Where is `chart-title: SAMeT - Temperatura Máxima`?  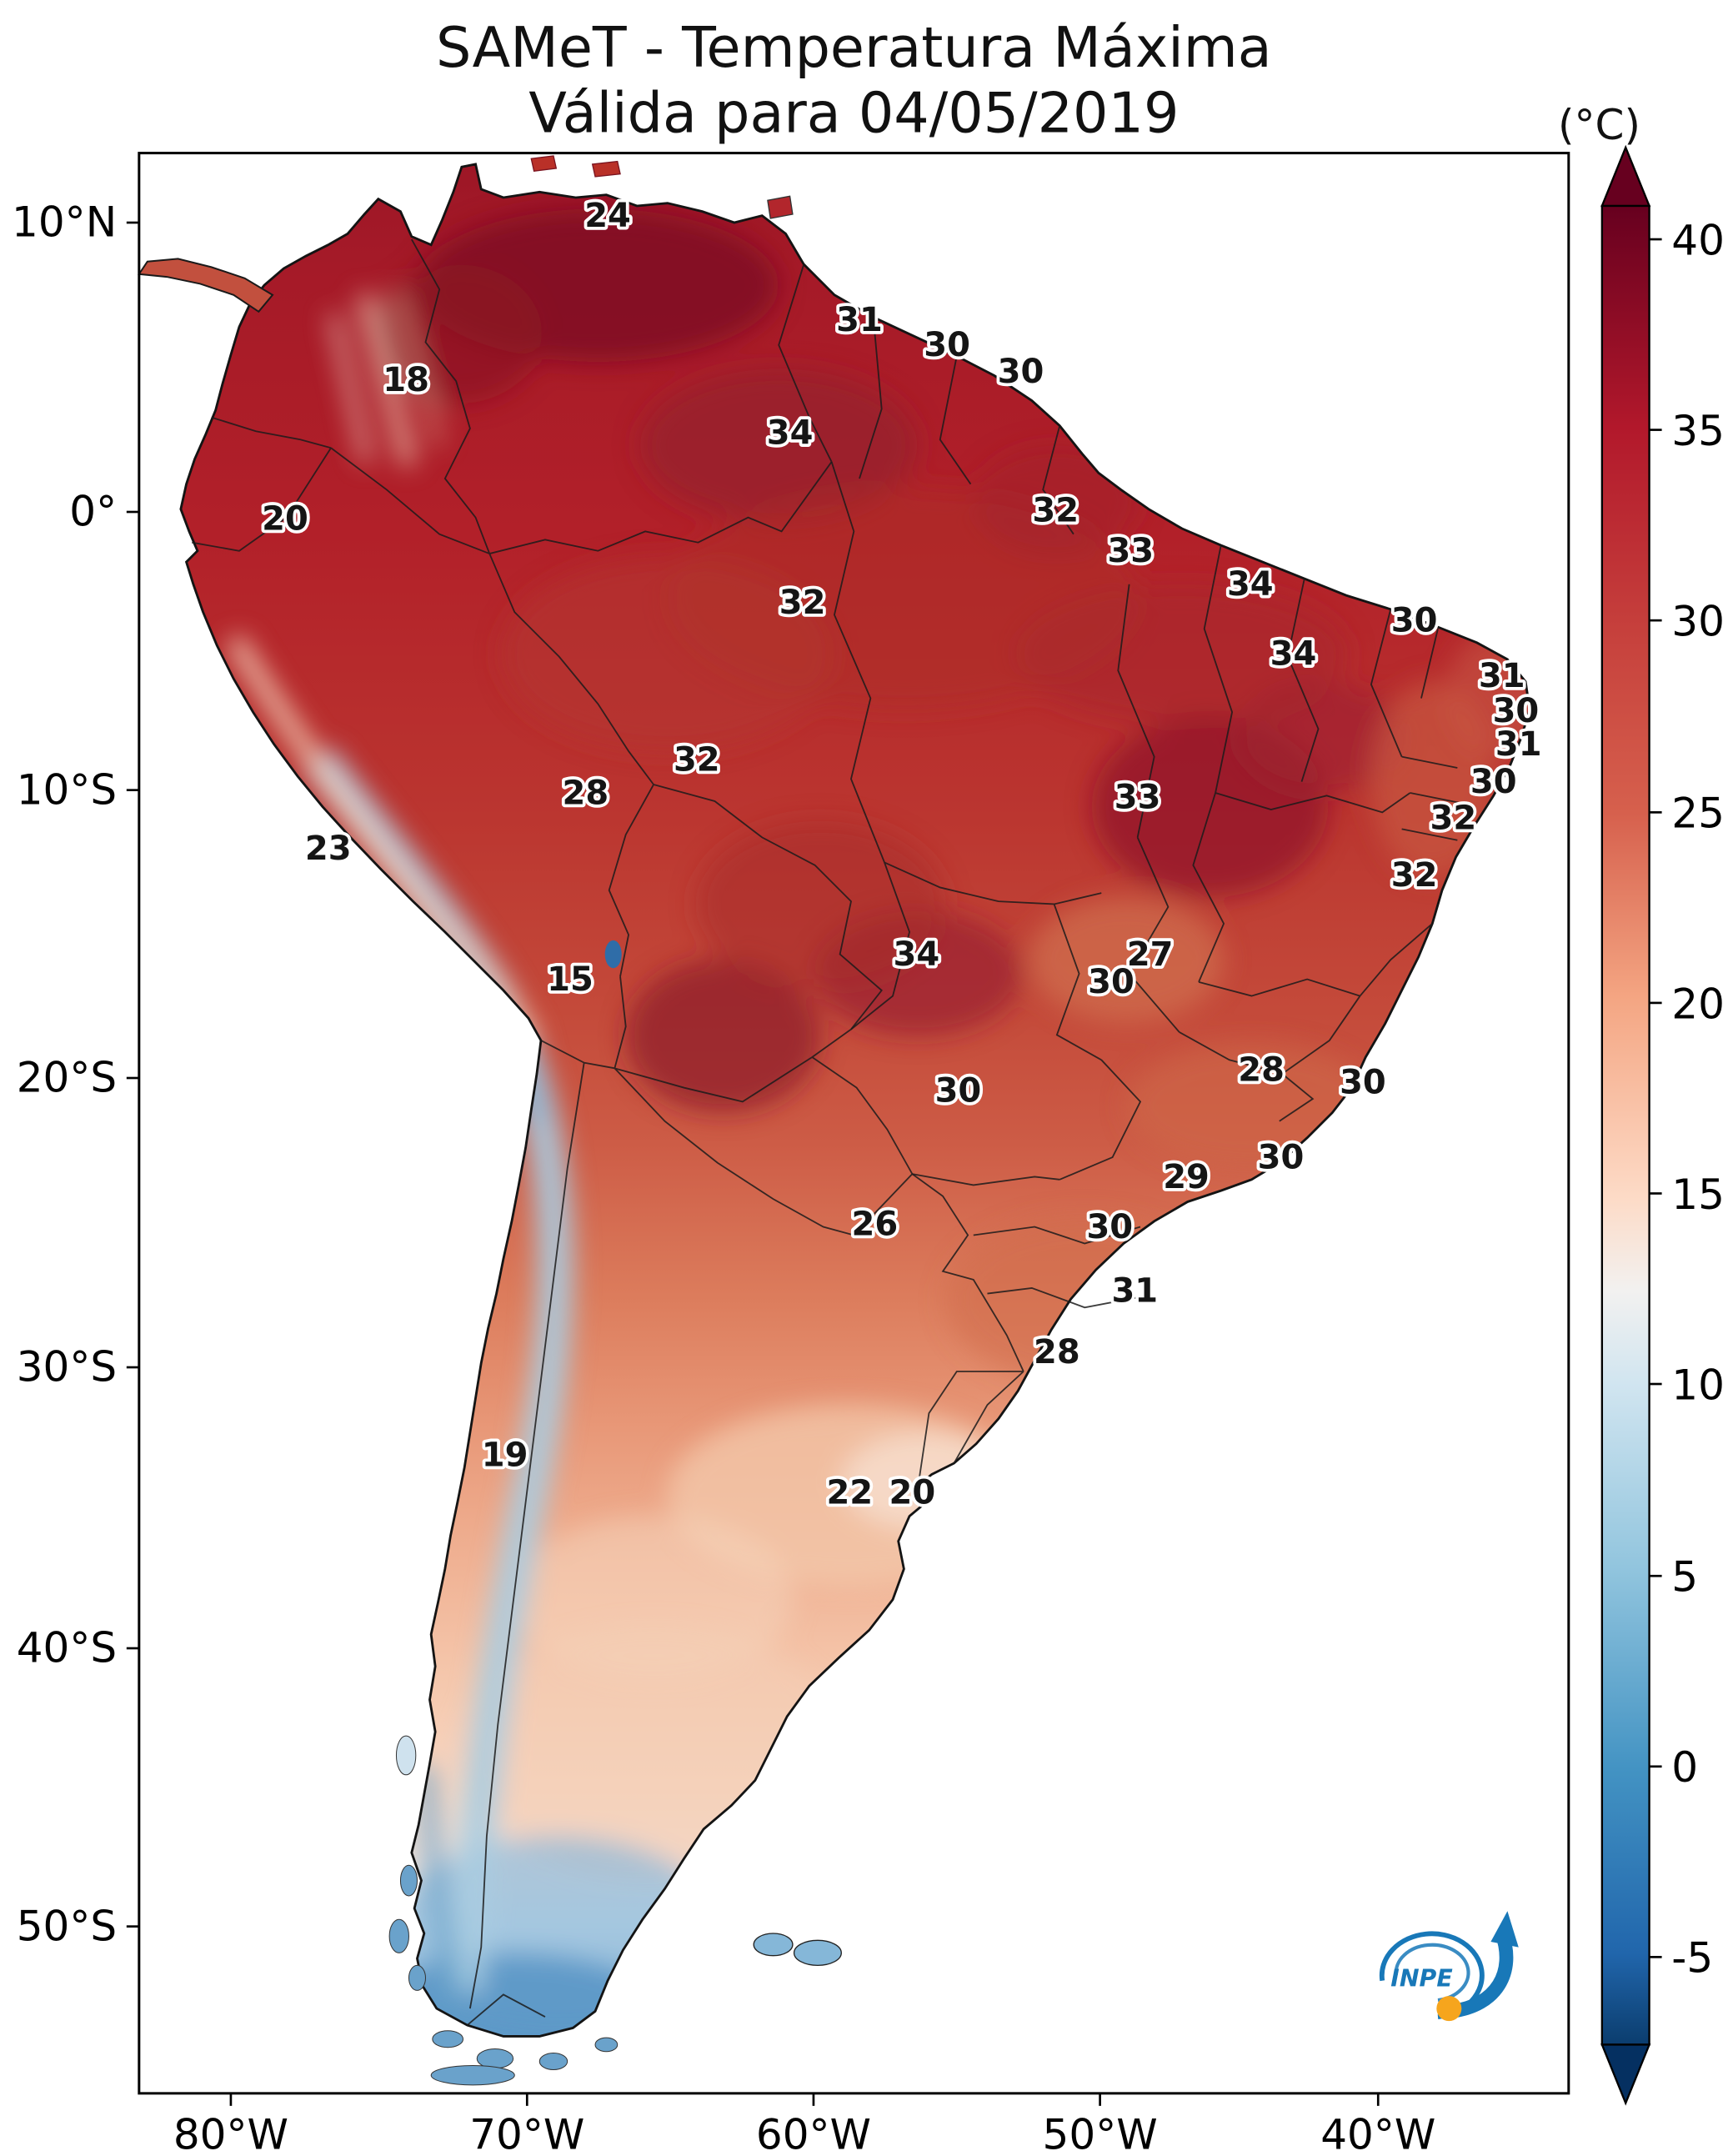 chart-title: SAMeT - Temperatura Máxima is located at coordinates (854, 47).